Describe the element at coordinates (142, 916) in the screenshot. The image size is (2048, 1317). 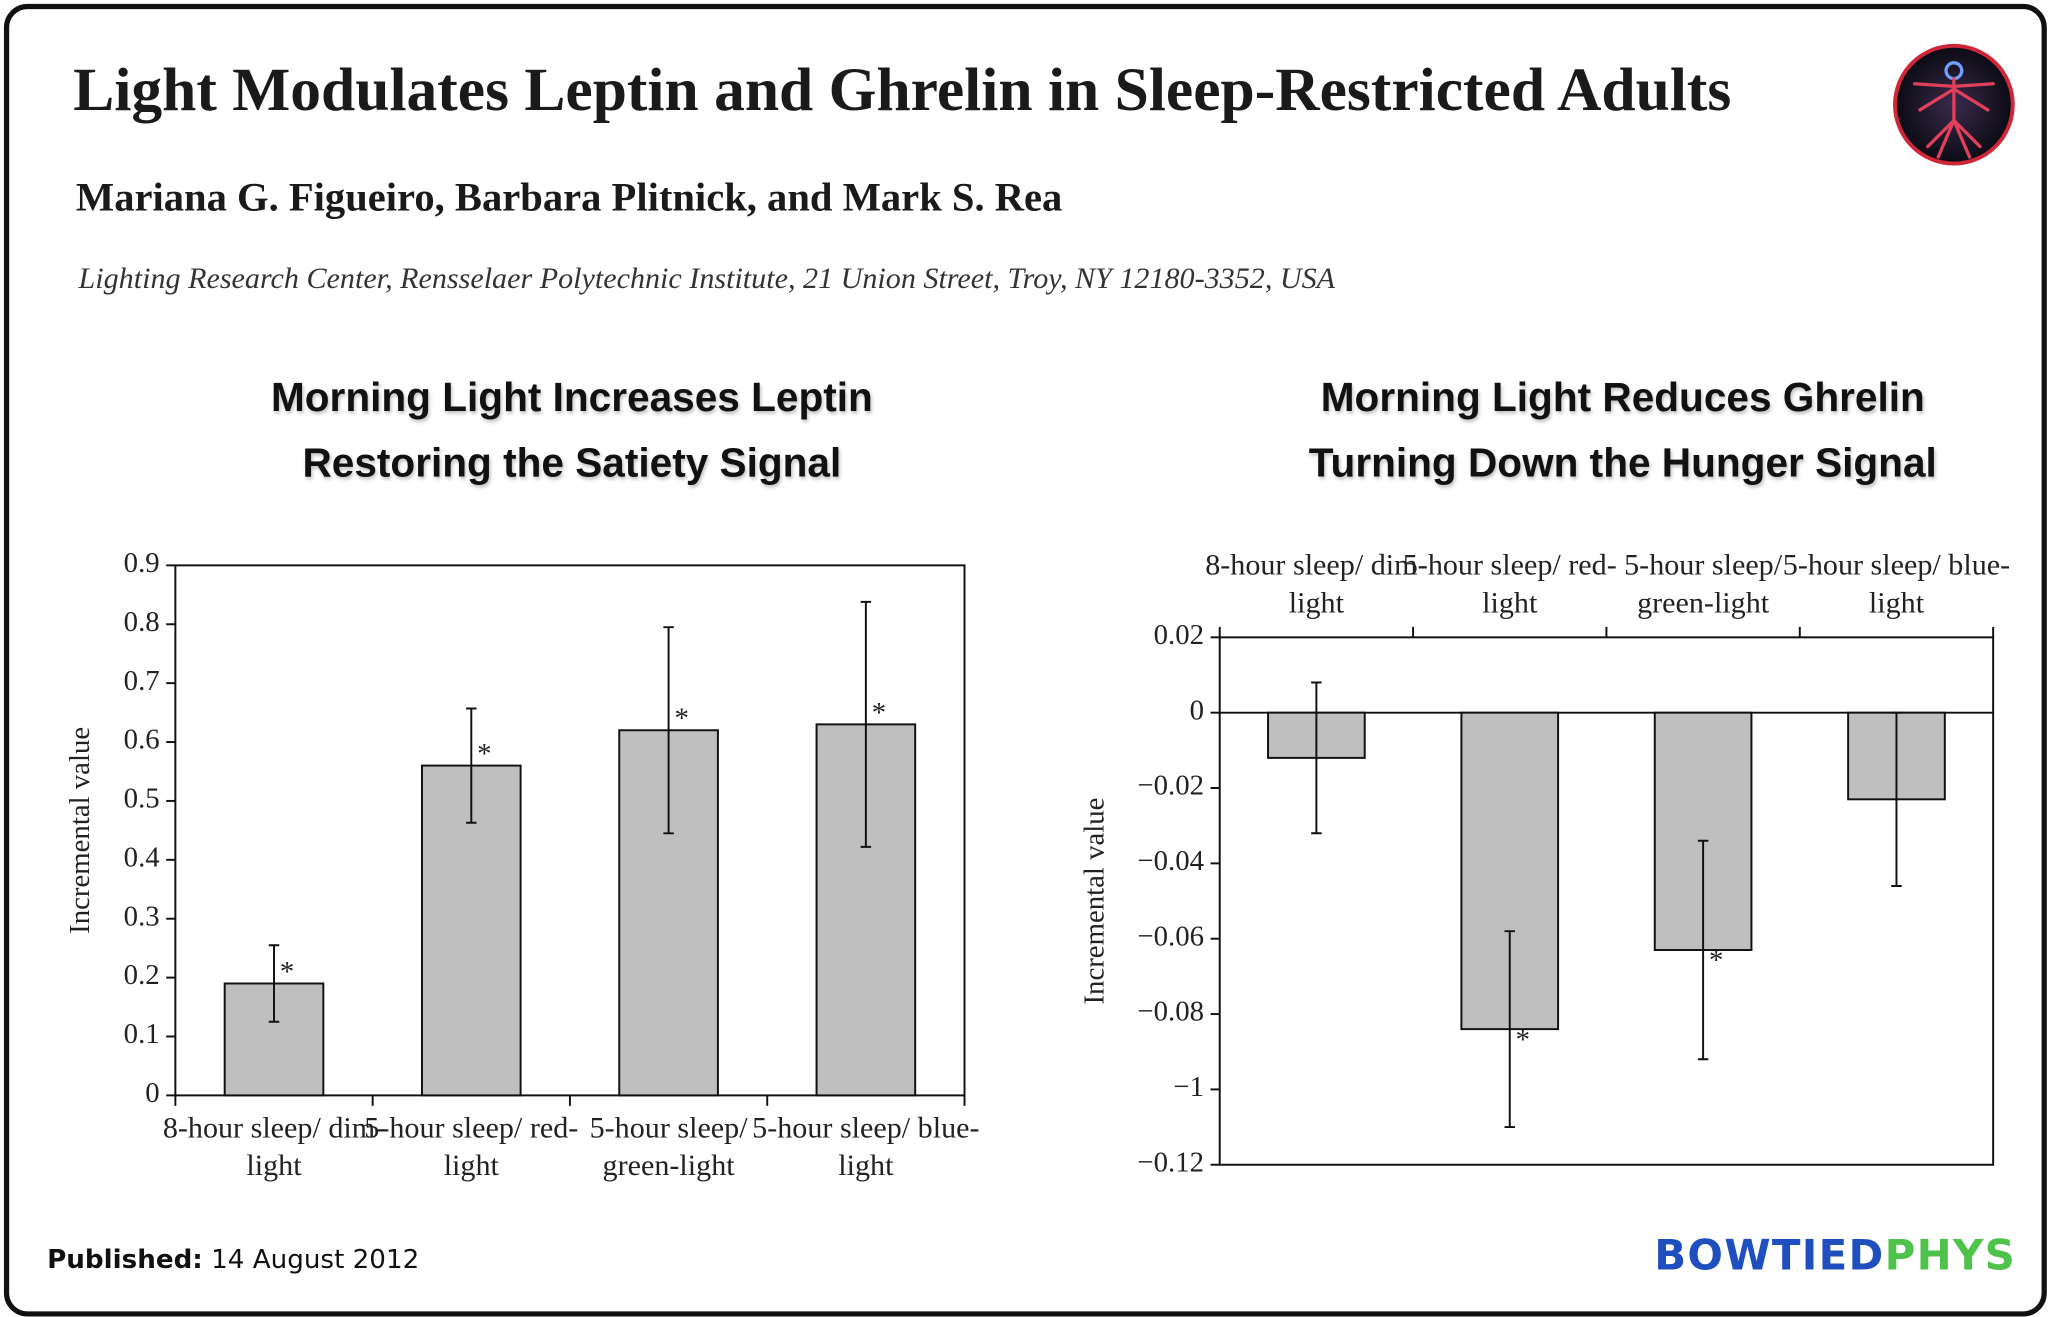
I see `y-tick-label: 0.3` at that location.